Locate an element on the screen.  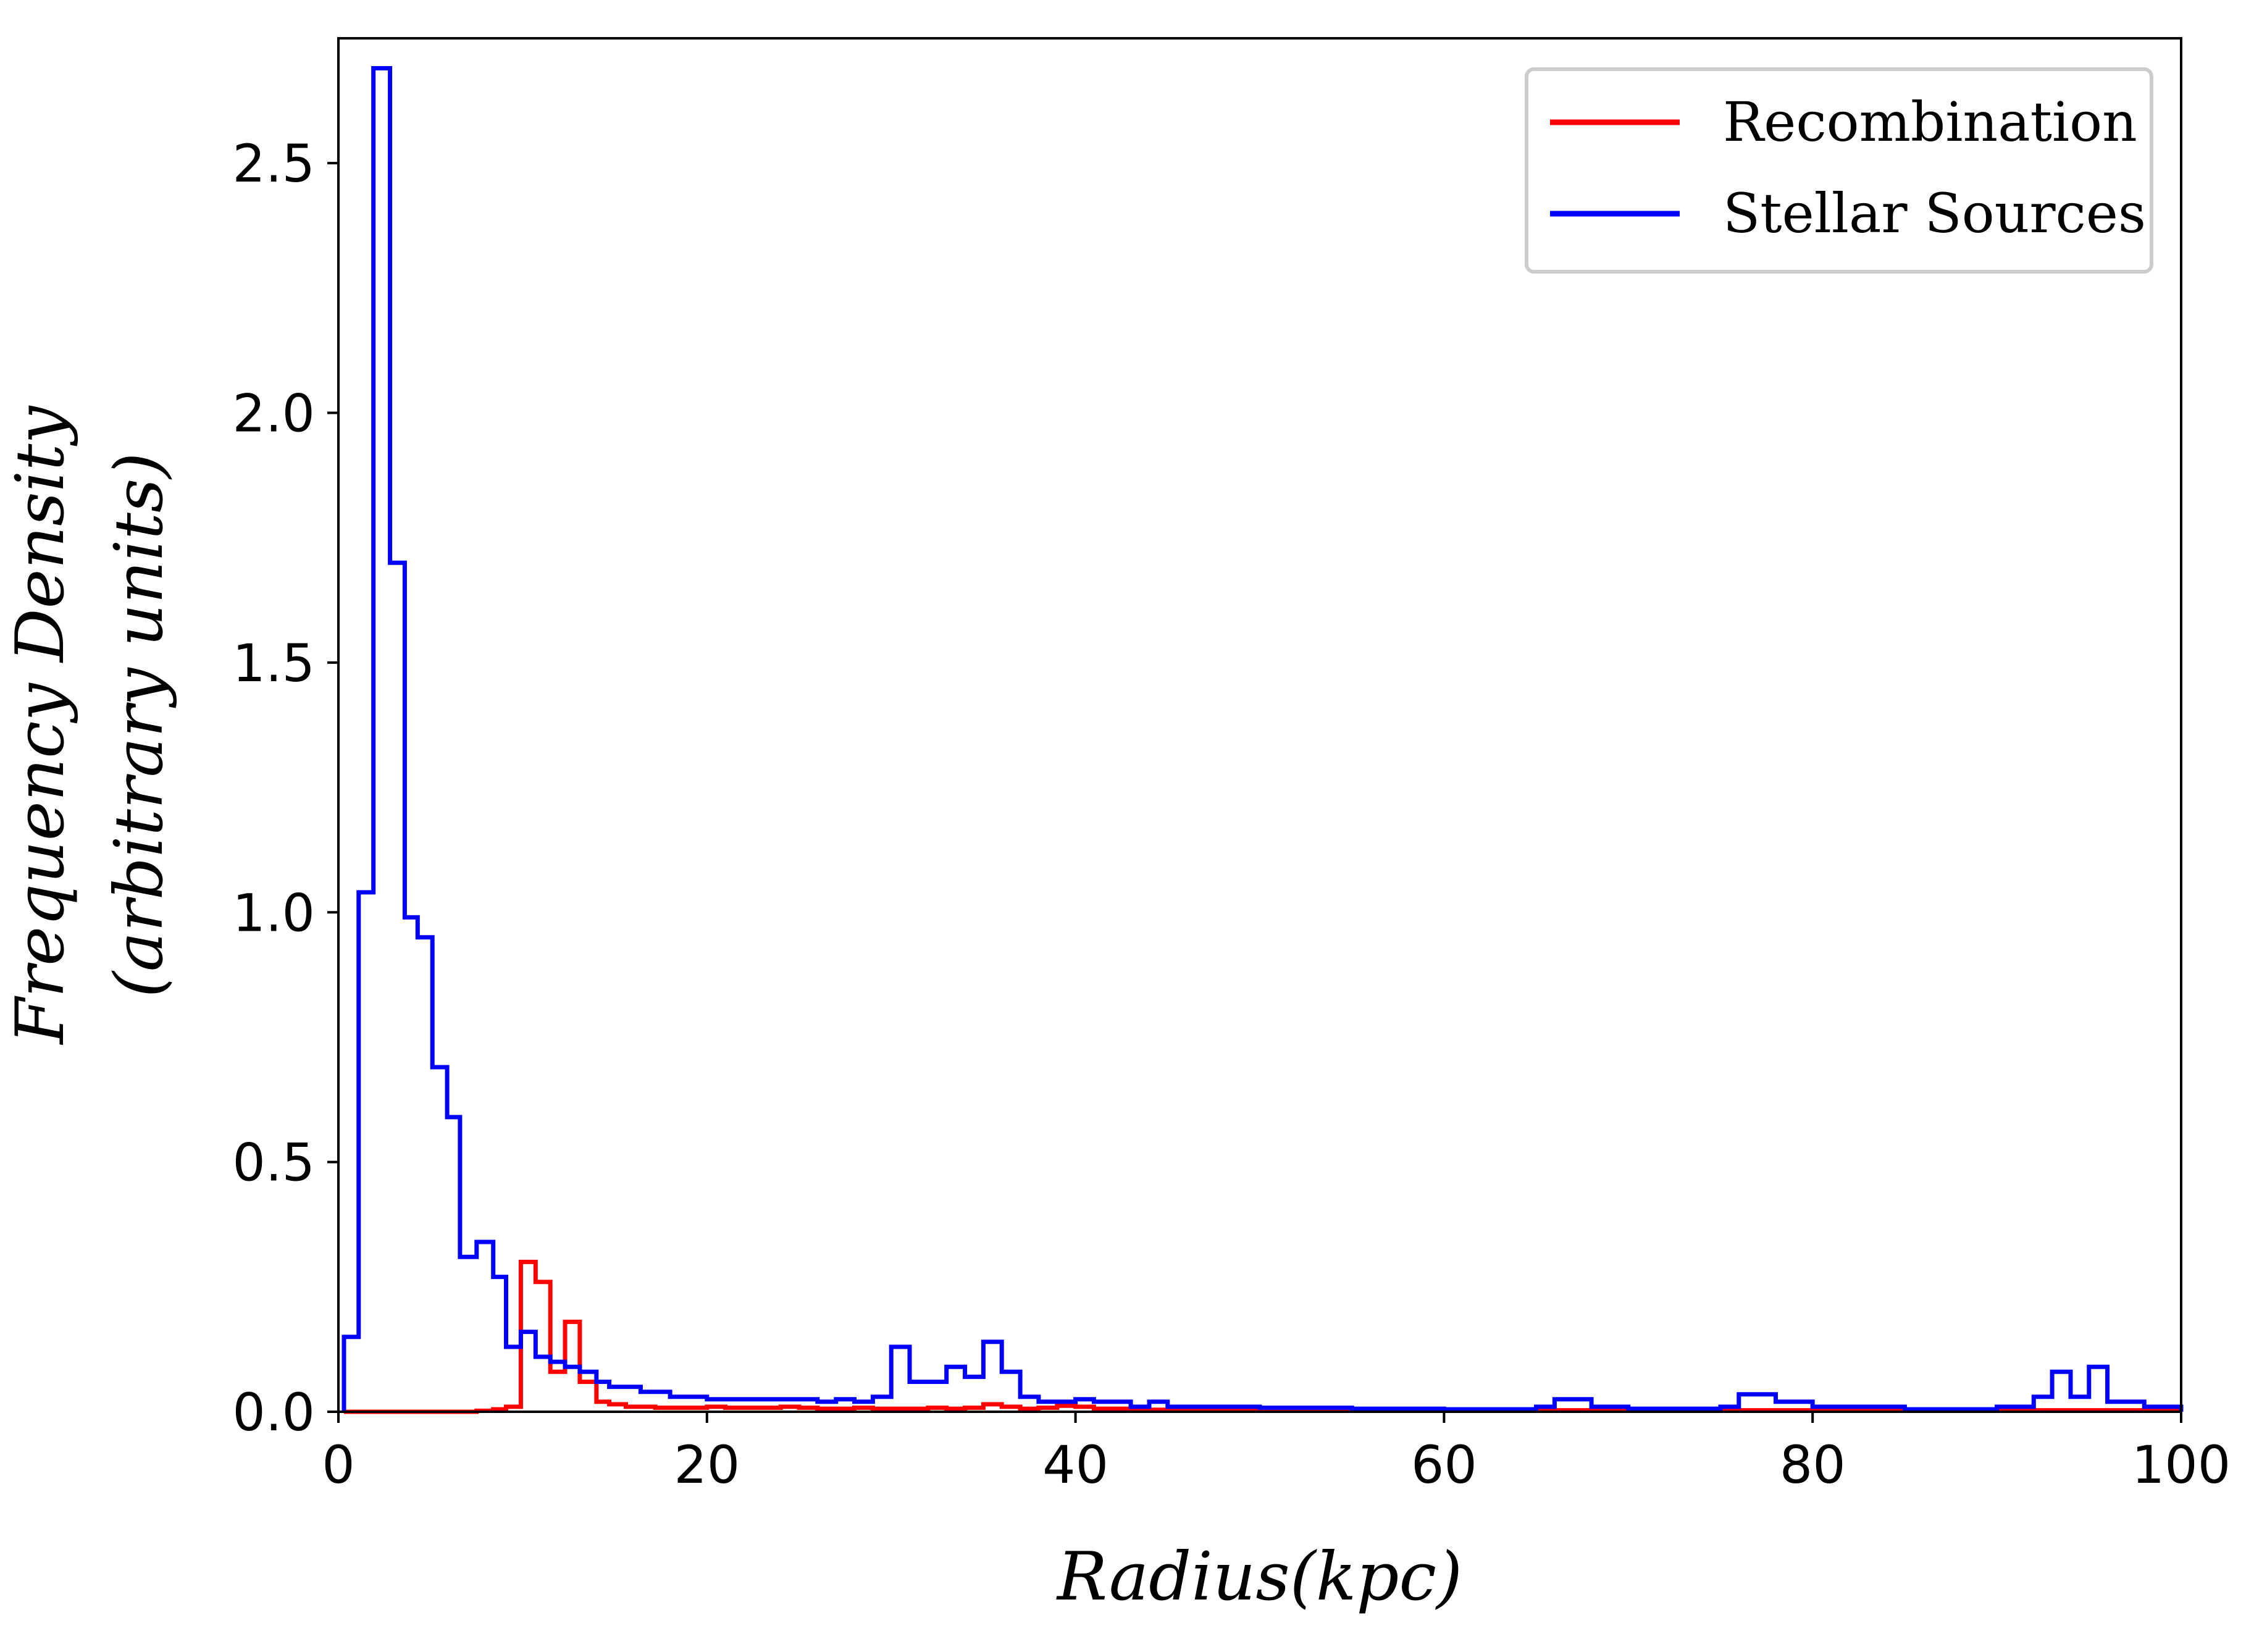
x-tick-label: 0 is located at coordinates (338, 1465).